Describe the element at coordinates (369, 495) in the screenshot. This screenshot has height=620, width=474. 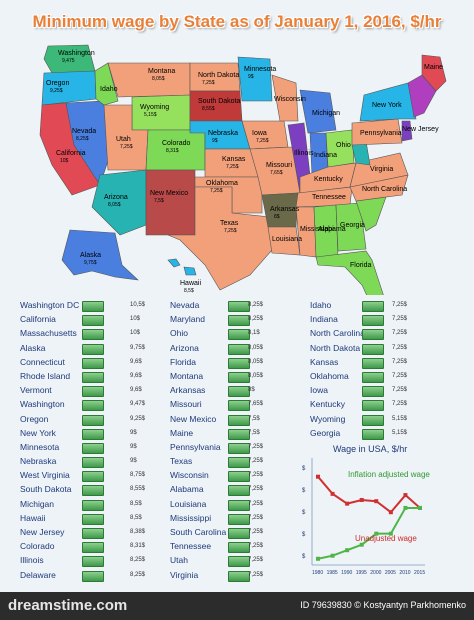
I see `series-line` at that location.